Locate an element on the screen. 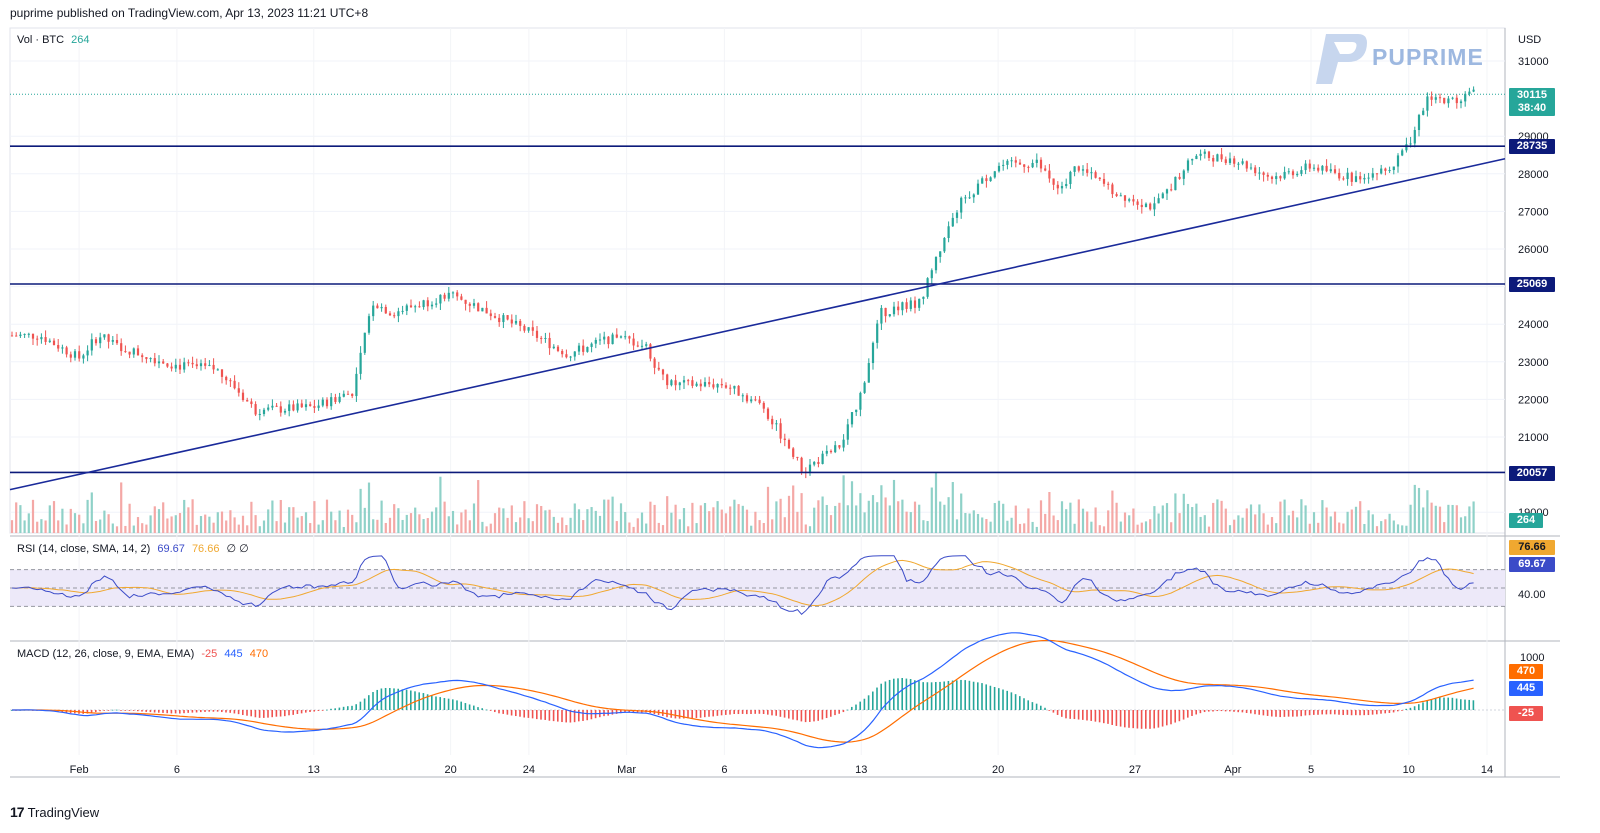 This screenshot has height=833, width=1600. time-axis-label: 27 is located at coordinates (1135, 770).